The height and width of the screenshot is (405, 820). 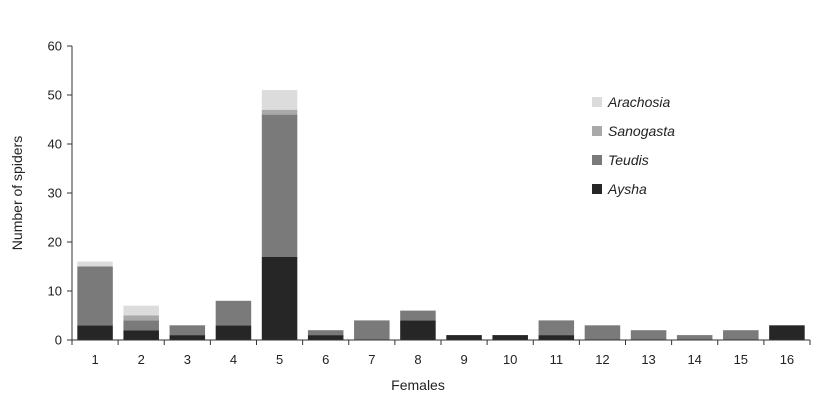 I want to click on legend-swatch-teudis, so click(x=597, y=160).